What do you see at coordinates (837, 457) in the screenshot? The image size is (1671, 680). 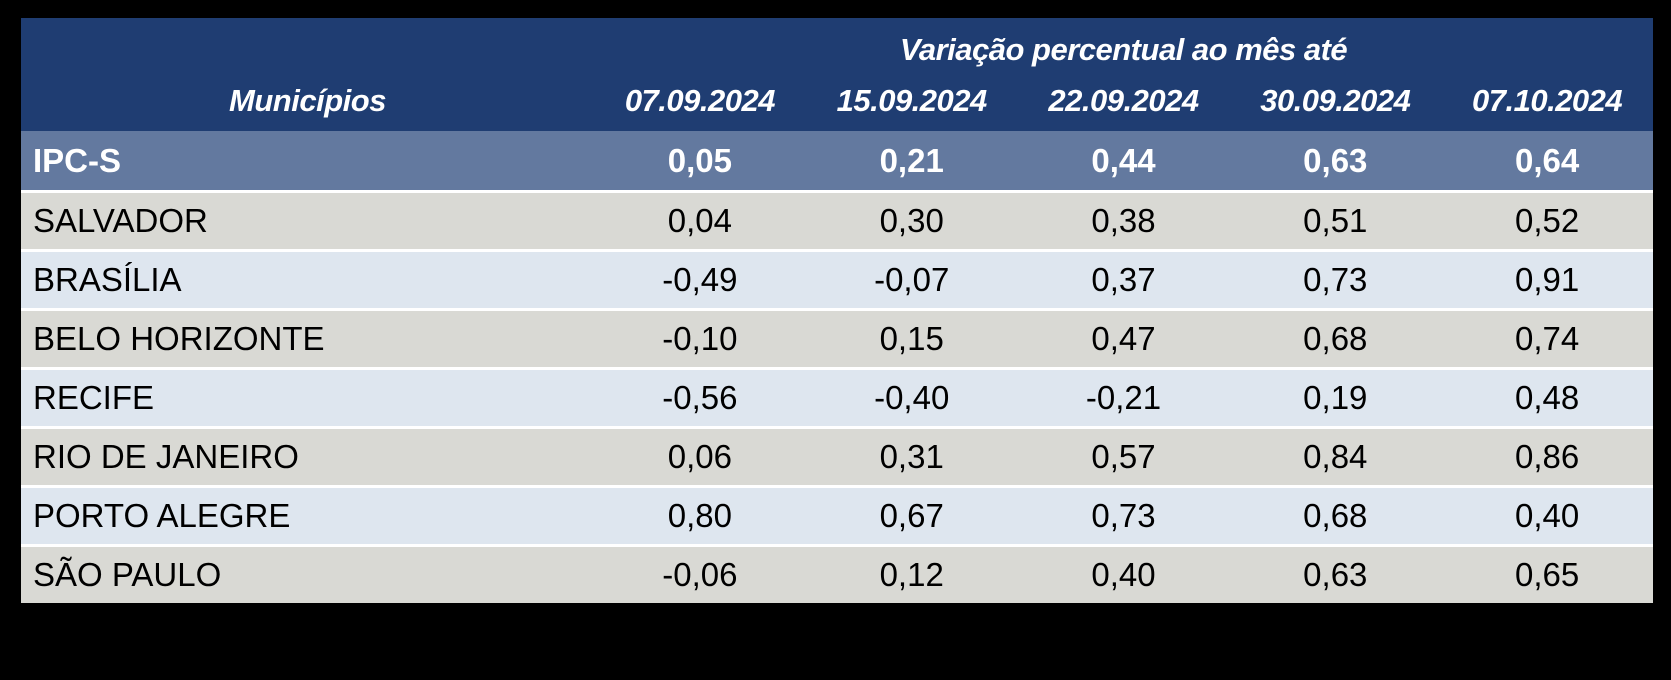 I see `table-row-rio-de-janeiro: RIO DE JANEIRO 0,06 0,31 0,57 0,84 0,86` at bounding box center [837, 457].